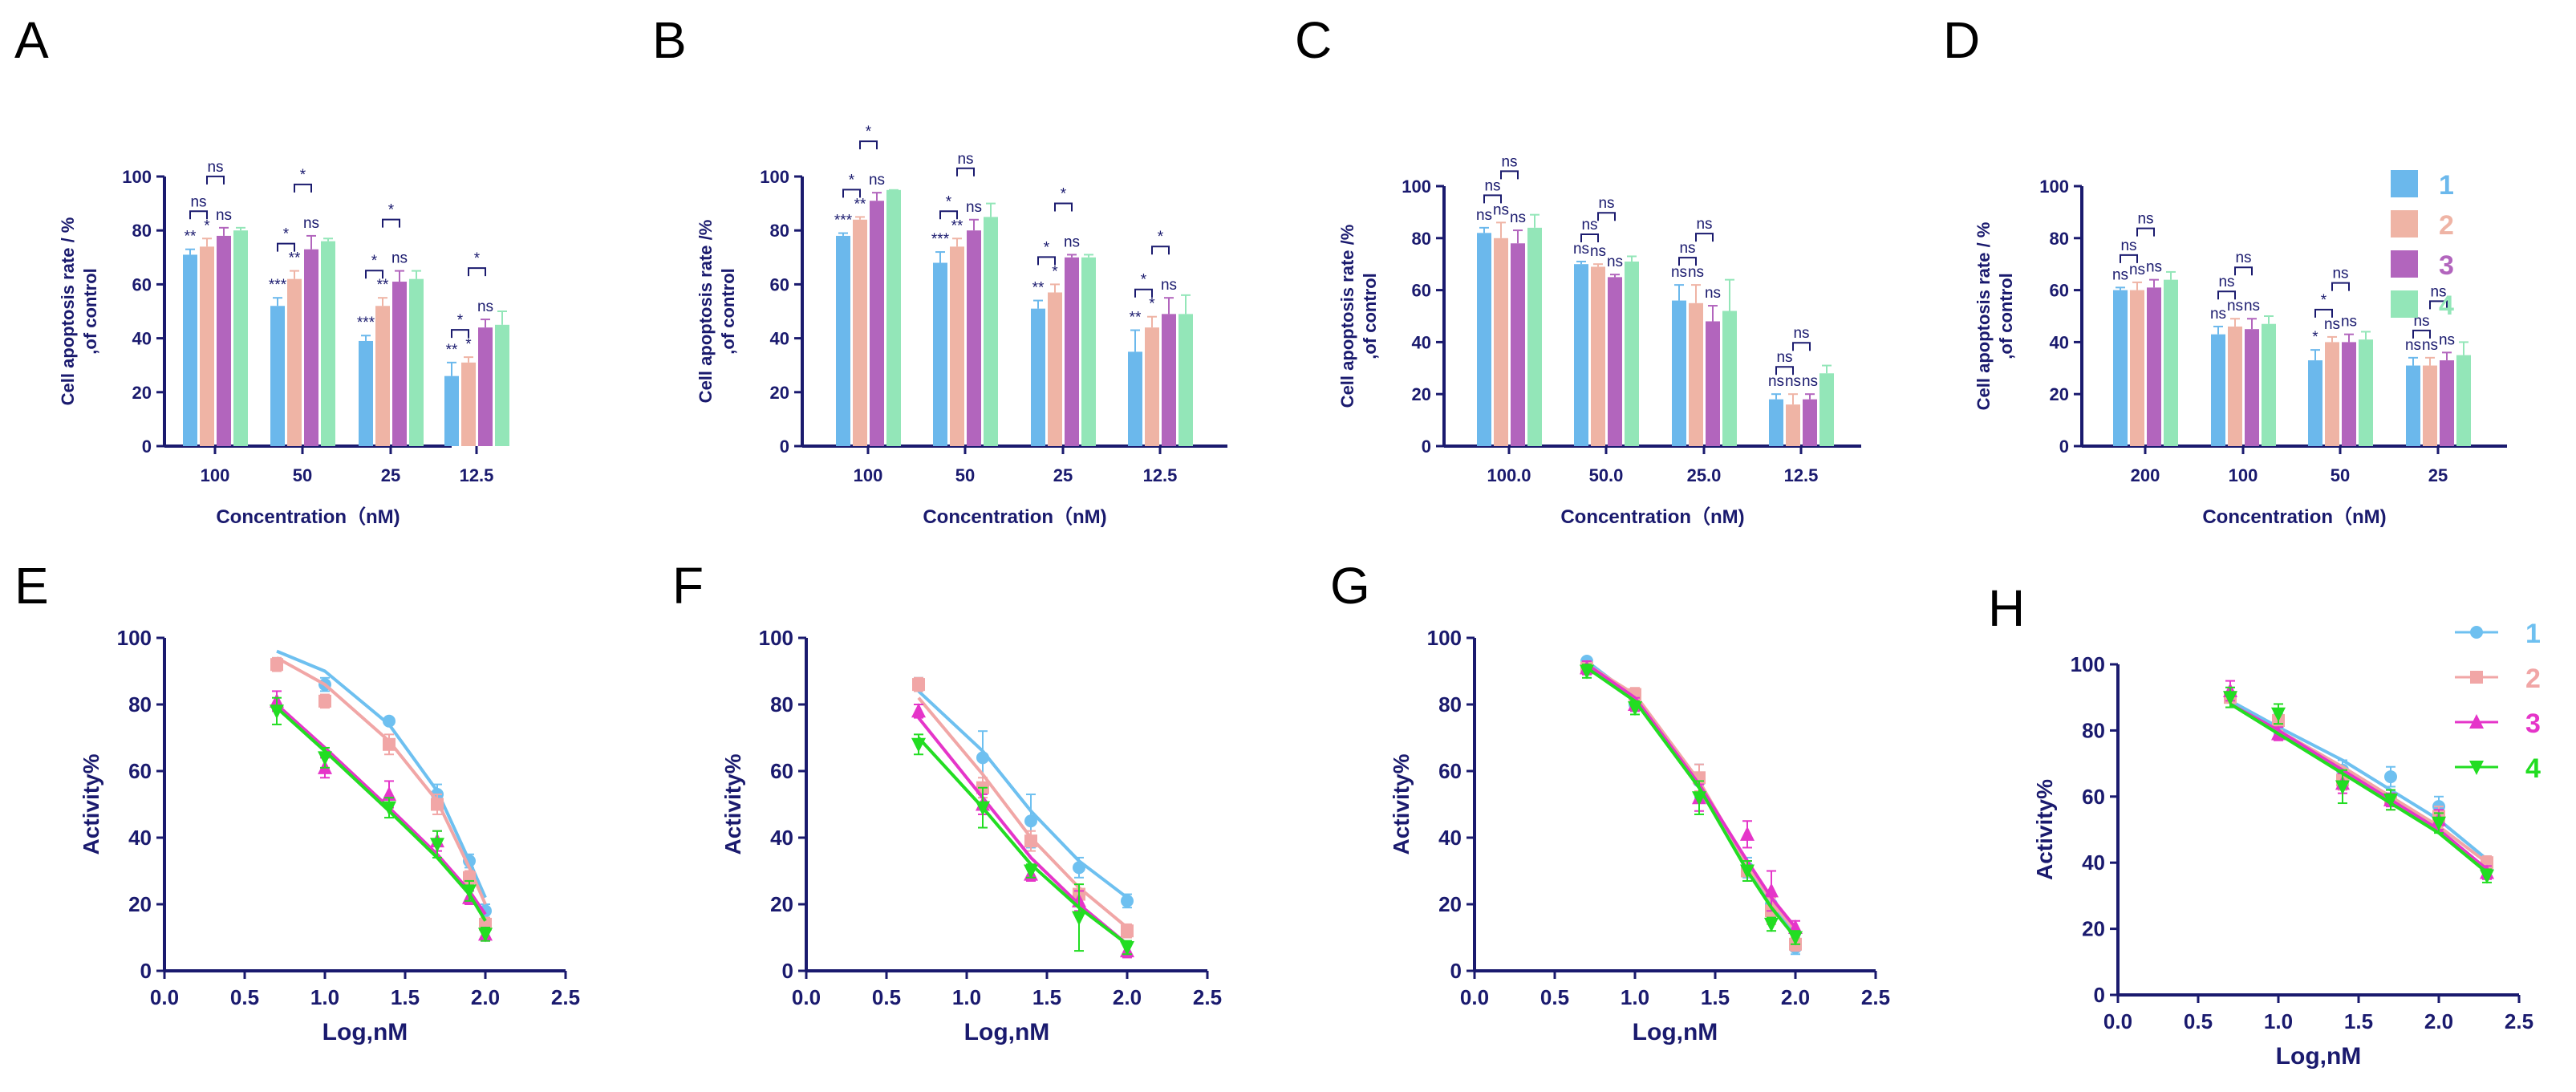  I want to click on x-tick-label: 1.0, so click(1635, 997).